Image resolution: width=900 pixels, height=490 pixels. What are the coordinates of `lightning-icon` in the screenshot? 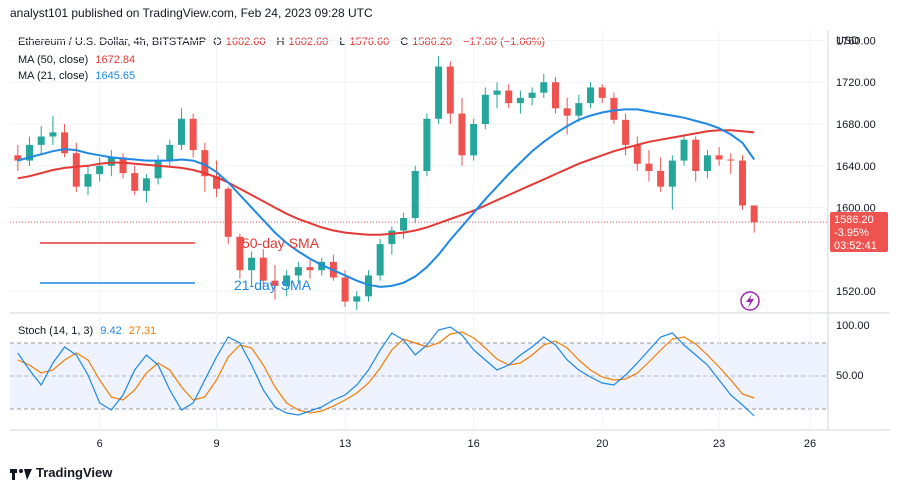 It's located at (750, 301).